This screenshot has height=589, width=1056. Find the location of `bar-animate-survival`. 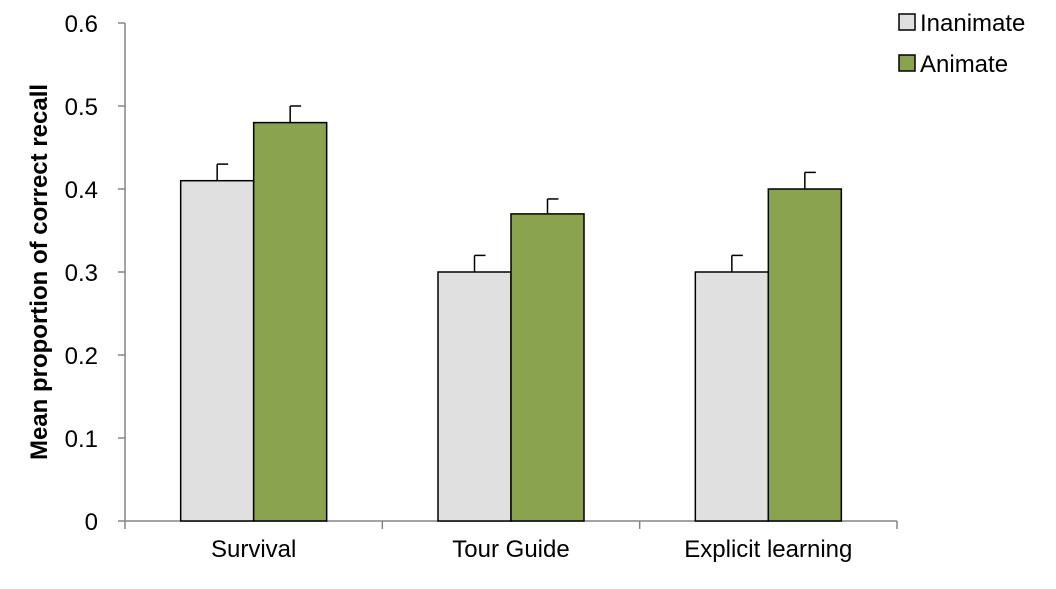

bar-animate-survival is located at coordinates (290, 321).